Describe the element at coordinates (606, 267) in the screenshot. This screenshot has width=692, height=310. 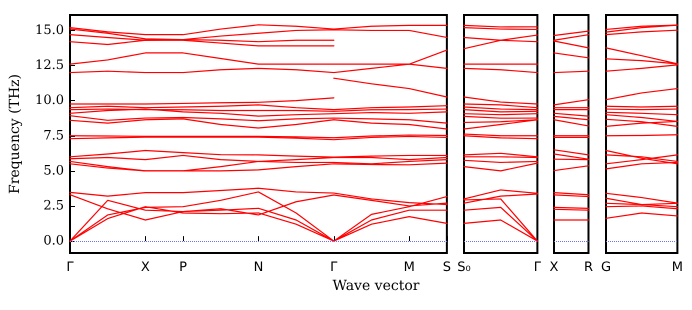
I see `x-tick-label: G` at that location.